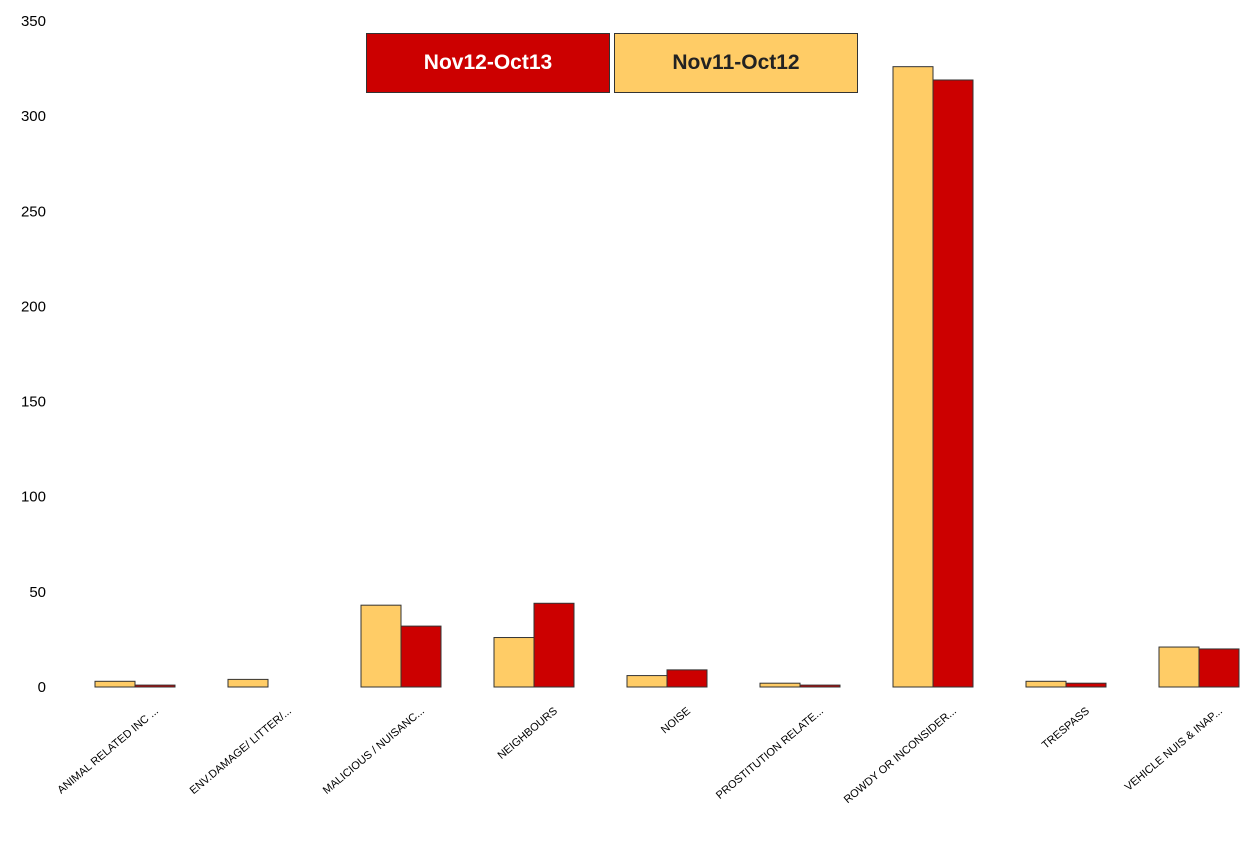  Describe the element at coordinates (33, 354) in the screenshot. I see `y-axis-ticks: 0 50 100 150 200 250 300 350` at that location.